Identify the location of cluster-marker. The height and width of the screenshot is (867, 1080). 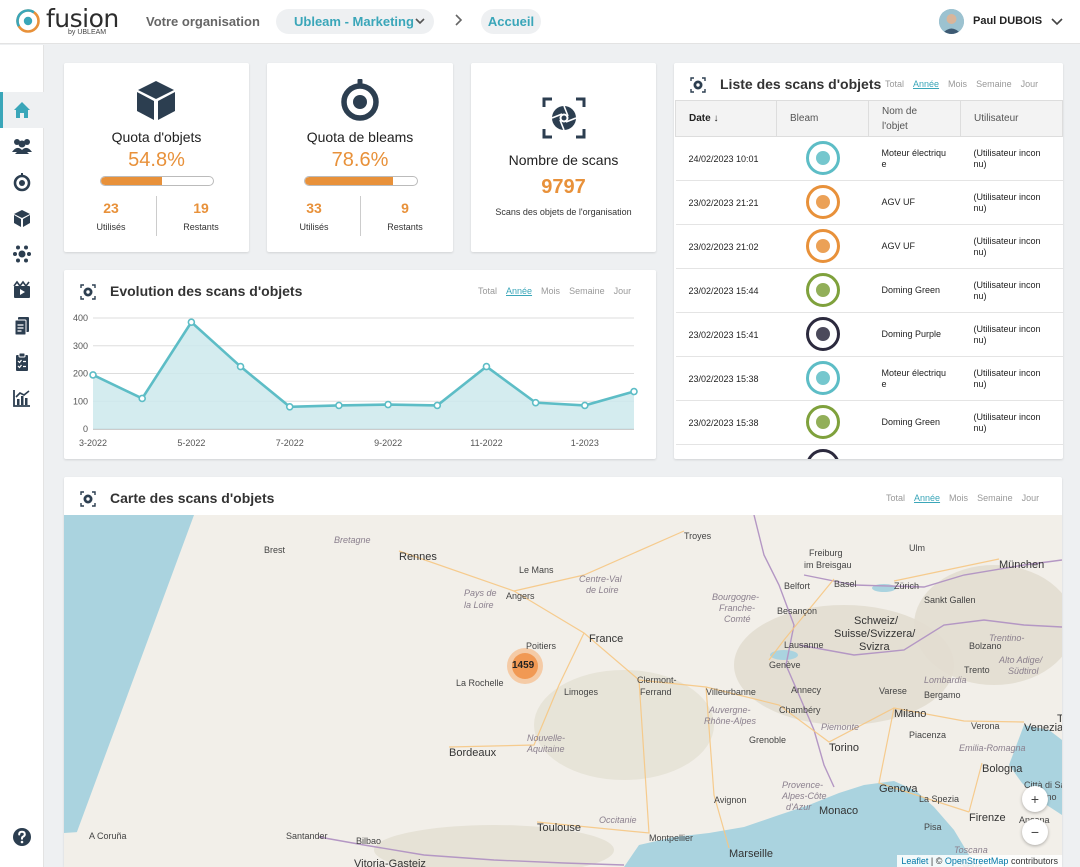
(525, 666).